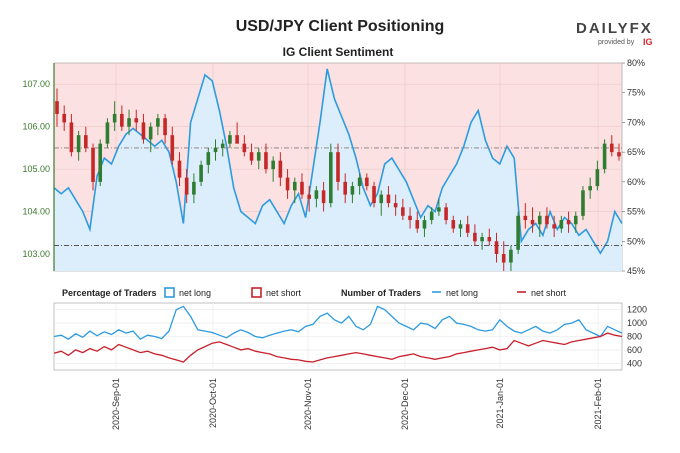 The image size is (680, 453). I want to click on legend-pct-short-label: net short, so click(284, 293).